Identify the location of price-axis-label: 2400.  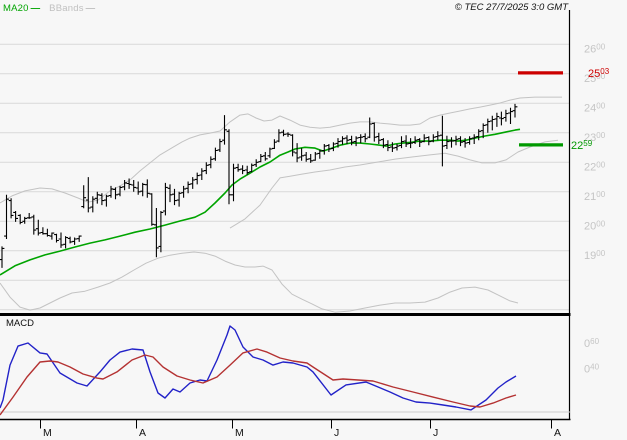
(595, 107).